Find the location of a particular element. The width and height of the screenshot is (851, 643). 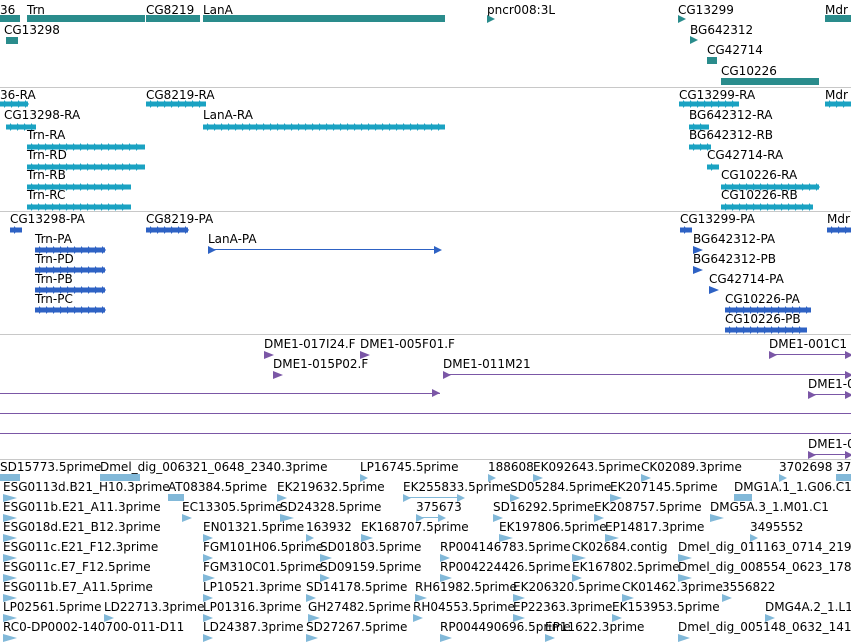

feature-label: 36-RA is located at coordinates (18, 95).